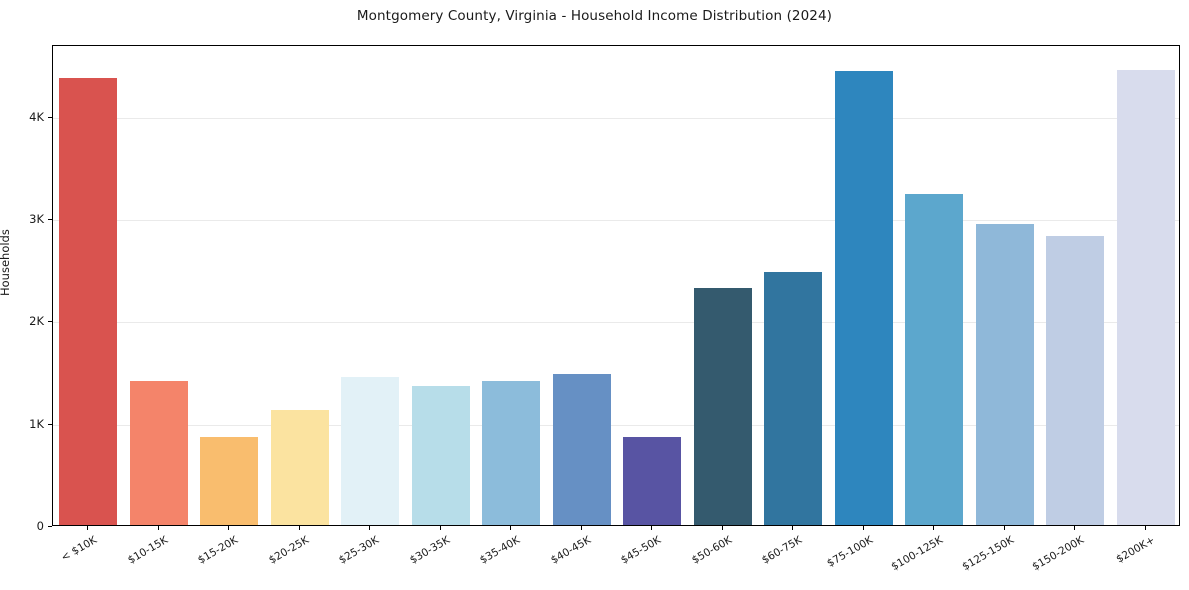 This screenshot has width=1189, height=590. I want to click on x-tick-label: $50-60K, so click(711, 550).